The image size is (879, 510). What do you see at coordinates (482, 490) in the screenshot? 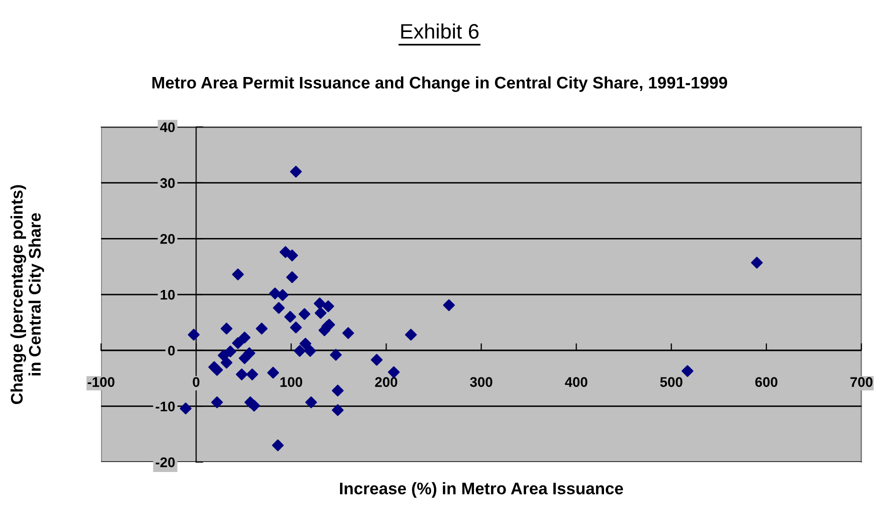
I see `x-axis-title: Increase (%) in Metro Area Issuance` at bounding box center [482, 490].